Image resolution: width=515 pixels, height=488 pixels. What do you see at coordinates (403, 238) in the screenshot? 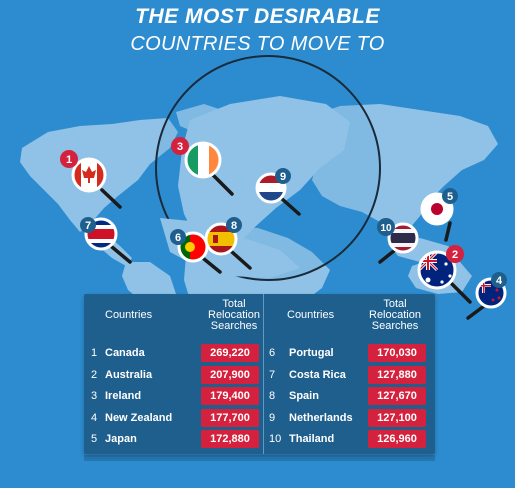
I see `thailand-flag-icon` at bounding box center [403, 238].